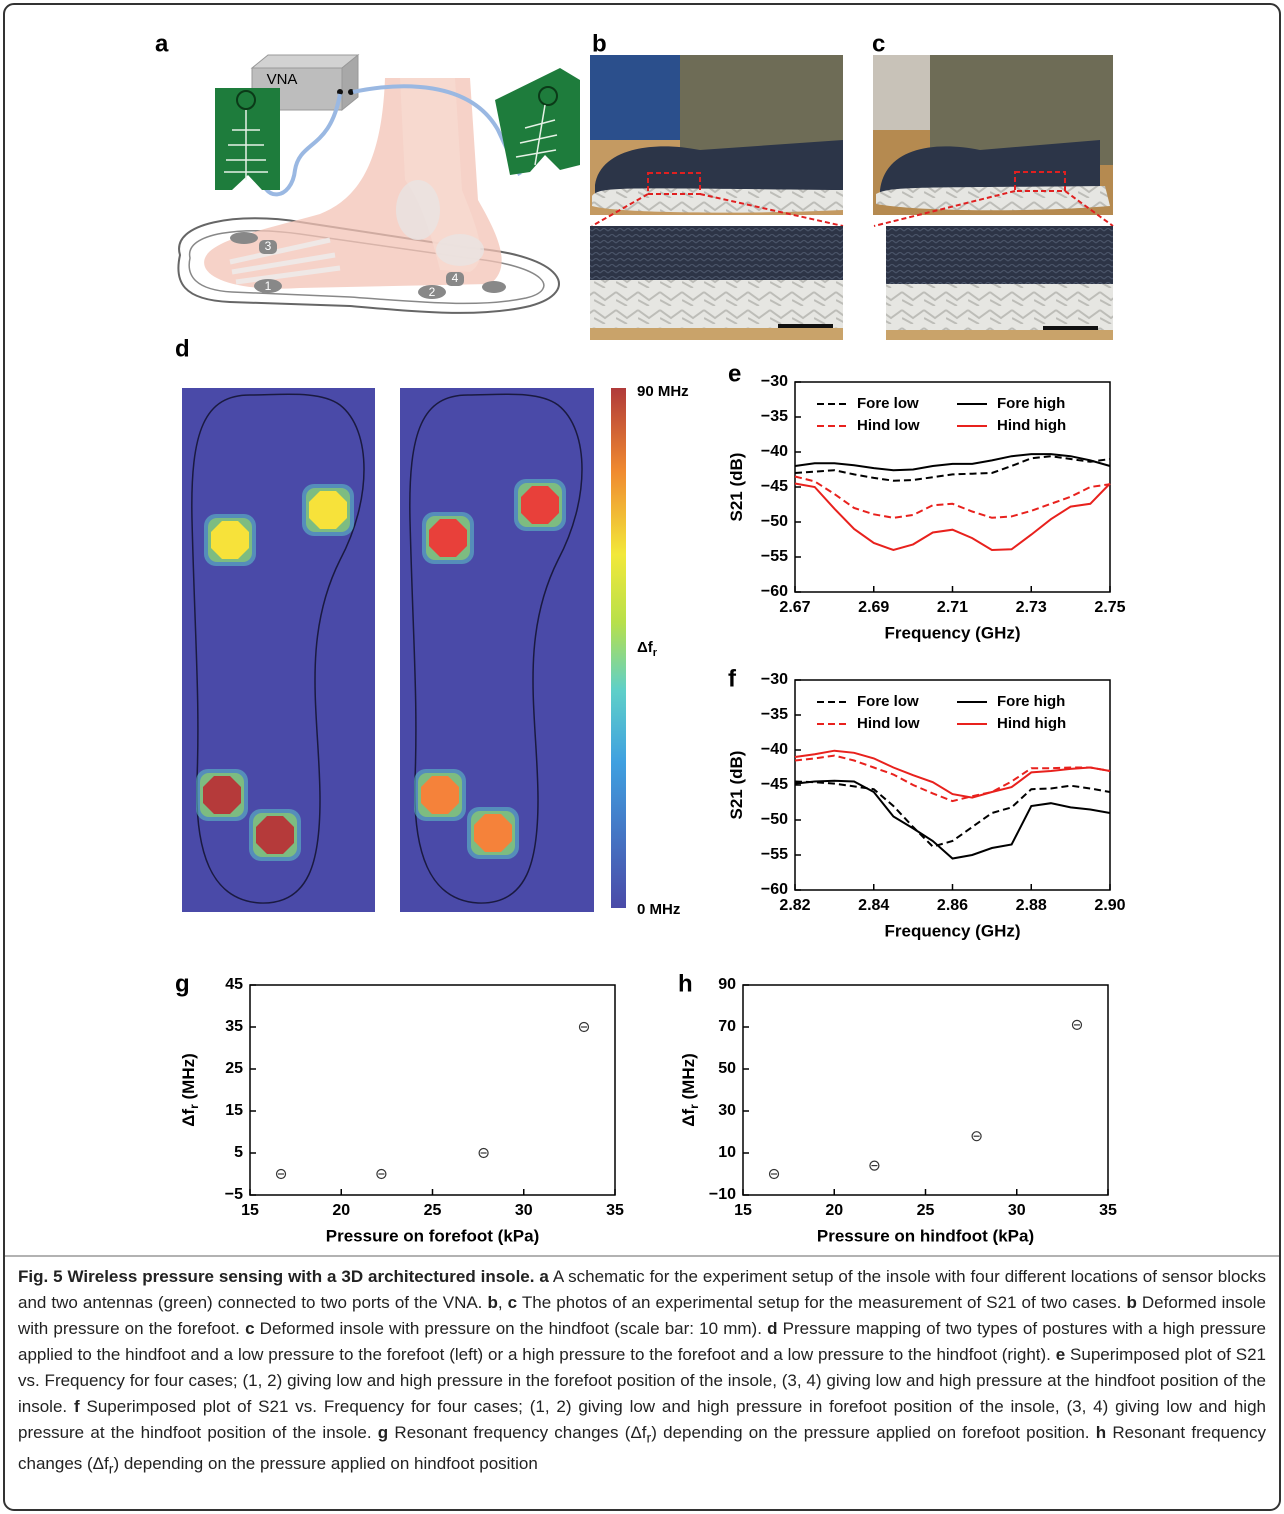  What do you see at coordinates (732, 678) in the screenshot?
I see `panel-label: f` at bounding box center [732, 678].